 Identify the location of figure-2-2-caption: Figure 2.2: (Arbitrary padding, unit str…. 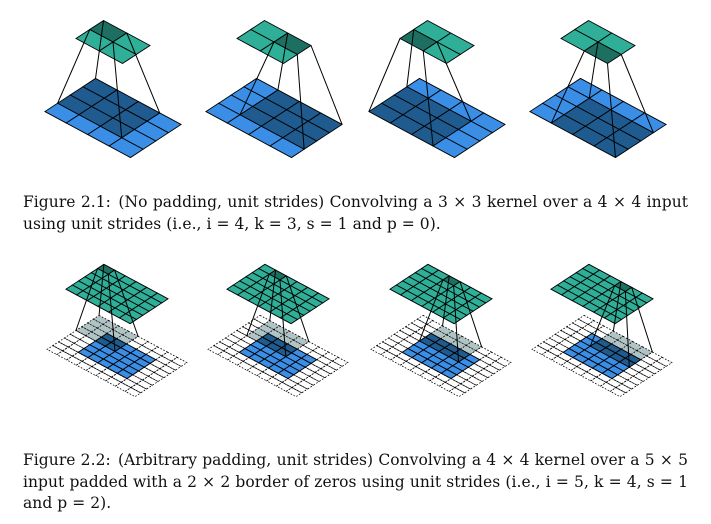
(355, 482).